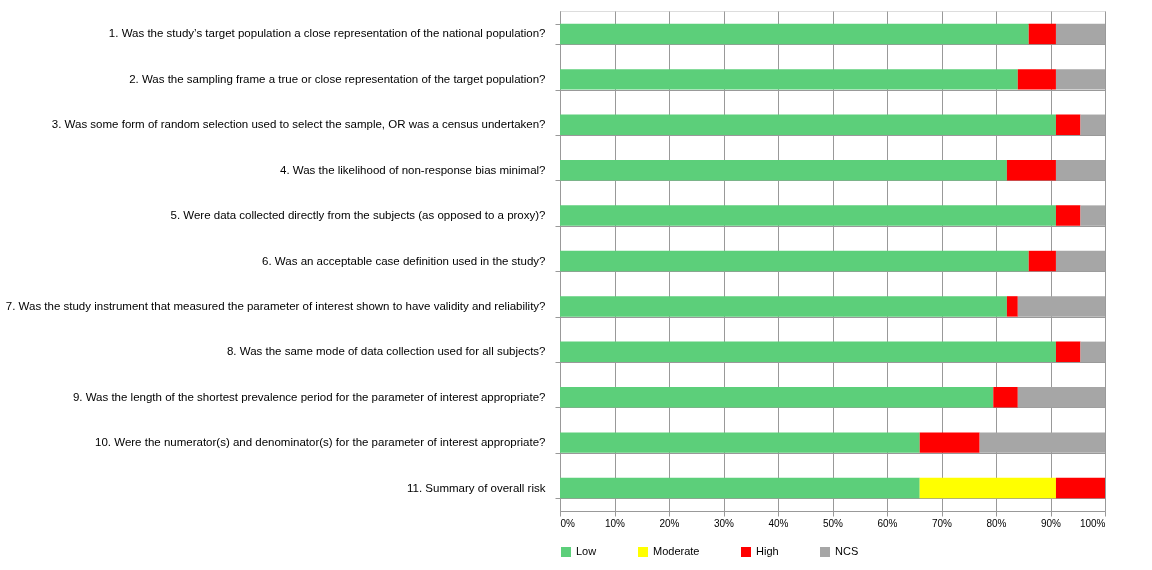 Image resolution: width=1152 pixels, height=570 pixels. I want to click on y-tick-label: 1. Was the study’s target population a close representation of the national population?, so click(327, 33).